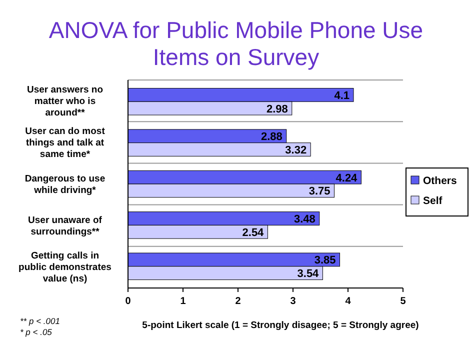  What do you see at coordinates (305, 219) in the screenshot?
I see `data-label: 3.48` at bounding box center [305, 219].